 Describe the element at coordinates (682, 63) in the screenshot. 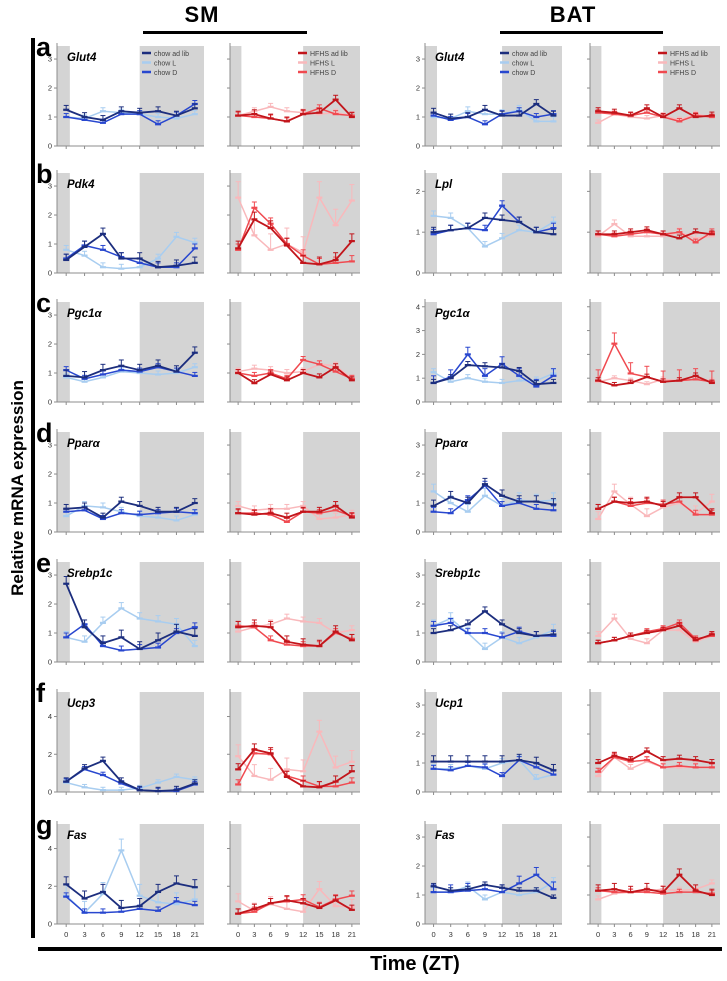

I see `legend-label: HFHS L` at that location.